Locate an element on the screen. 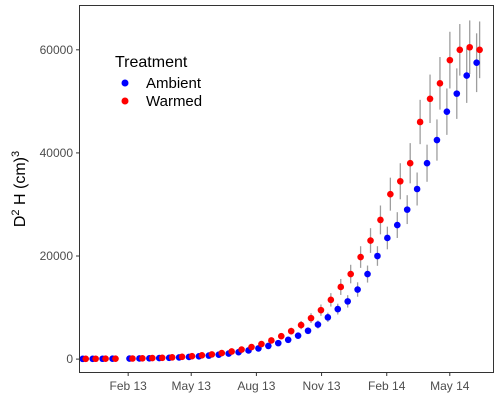  x-axis: Feb 13 May 13 Aug 13 Nov 13 Feb 14 May 14 is located at coordinates (289, 382).